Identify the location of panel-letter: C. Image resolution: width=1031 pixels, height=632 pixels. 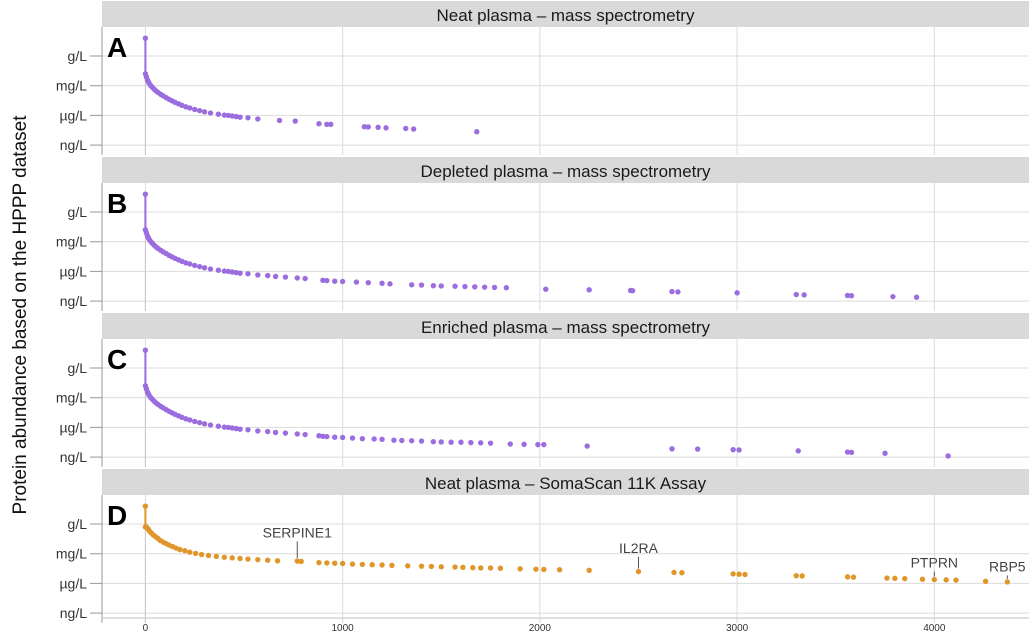
(117, 359).